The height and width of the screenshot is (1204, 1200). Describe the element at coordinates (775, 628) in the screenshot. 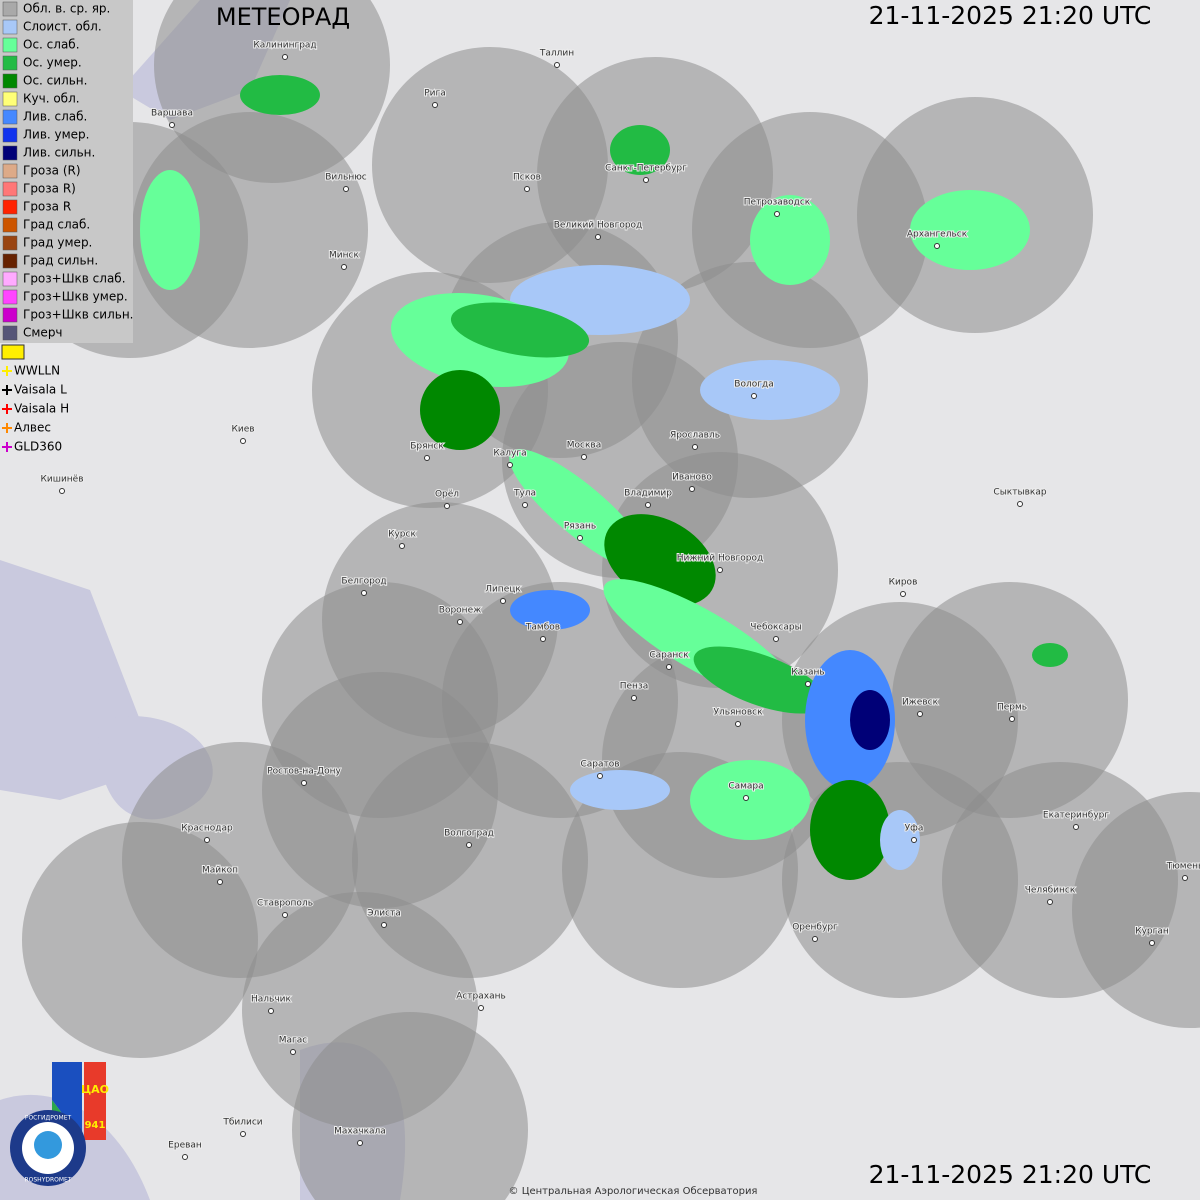

I see `city-label: Чебоксары` at that location.